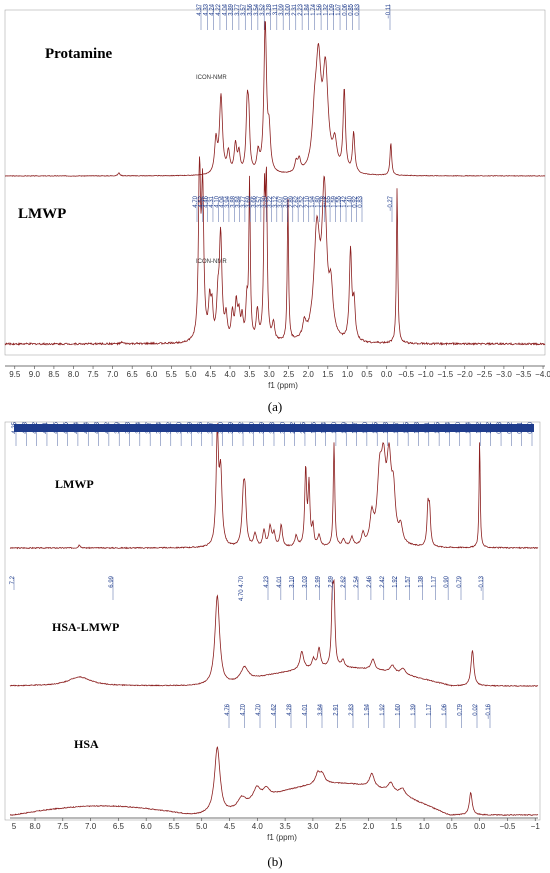  Describe the element at coordinates (108, 427) in the screenshot. I see `peak-label-lmwp-b: 4.02` at that location.